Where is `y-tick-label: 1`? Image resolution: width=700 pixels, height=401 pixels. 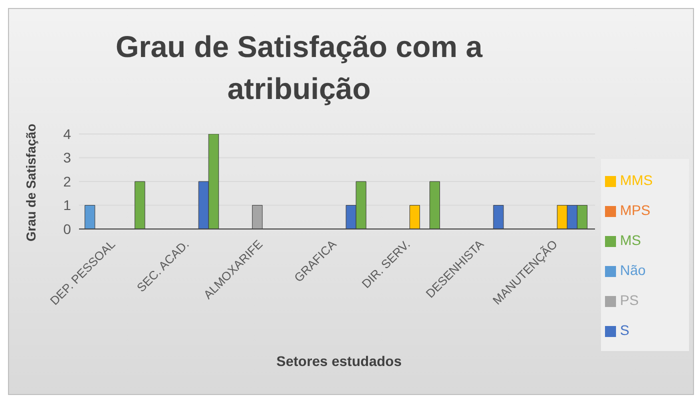 y-tick-label: 1 is located at coordinates (67, 205).